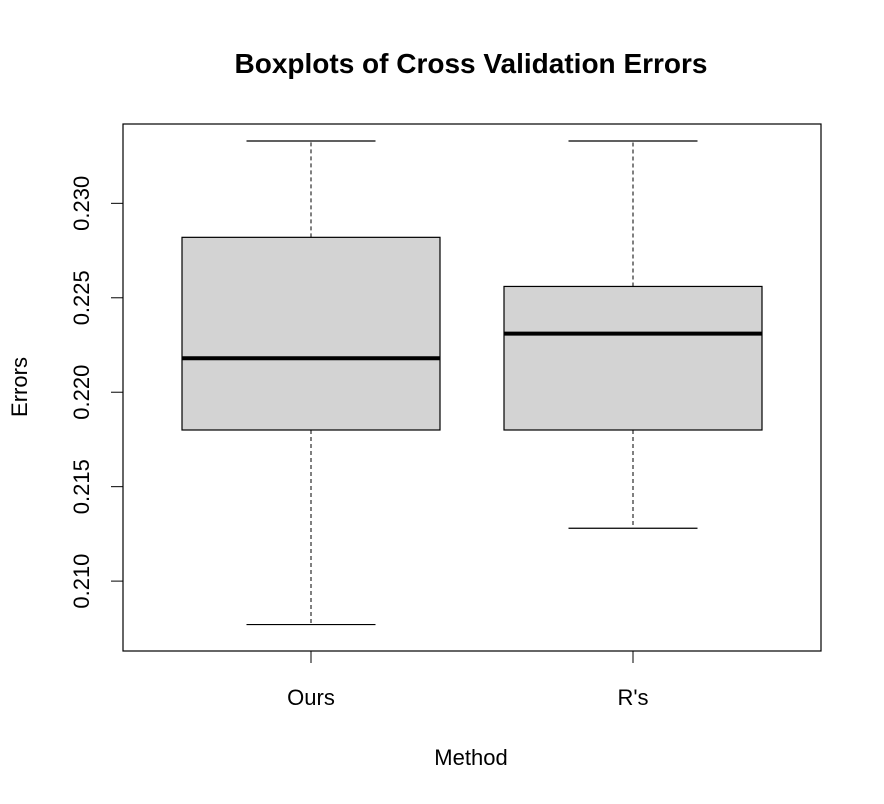 The image size is (884, 804). Describe the element at coordinates (96, 392) in the screenshot. I see `y-axis: 0.210 0.215 0.220 0.225 0.230` at that location.